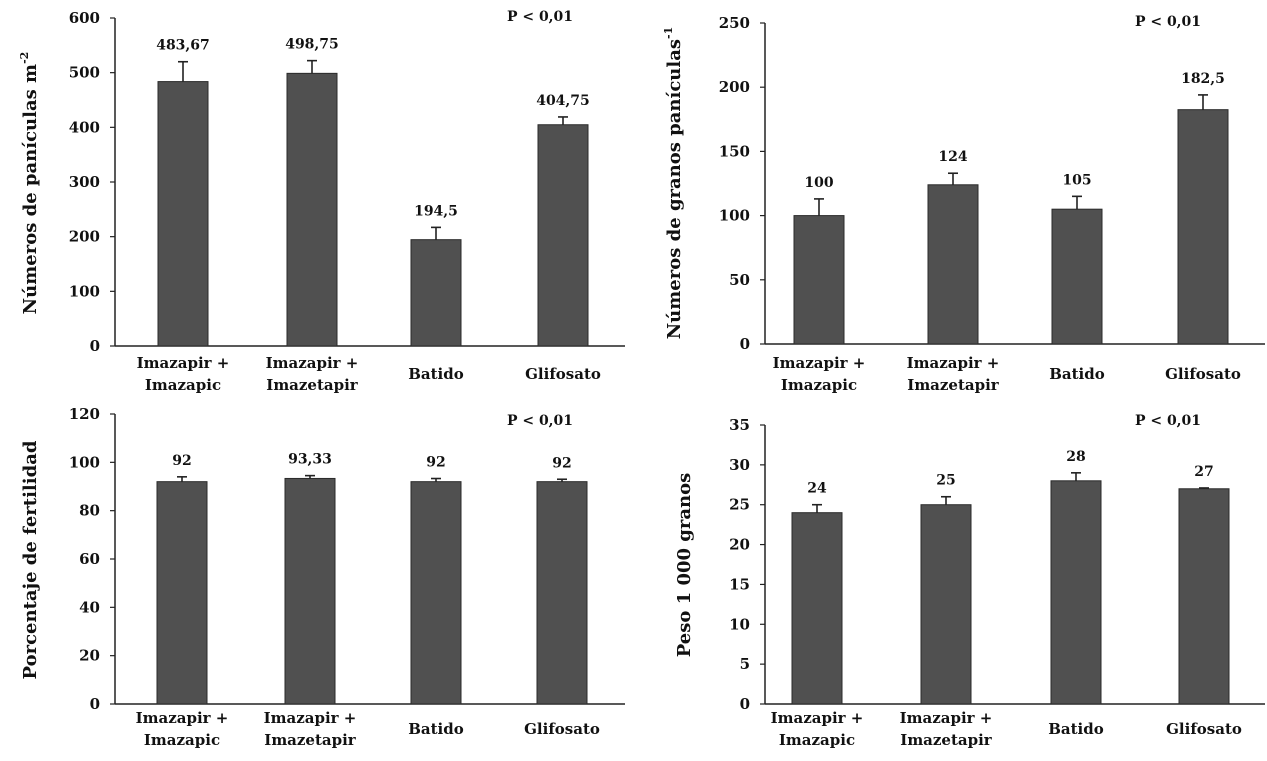 The image size is (1267, 761). I want to click on chart2-y-tick-label: 200, so click(734, 87).